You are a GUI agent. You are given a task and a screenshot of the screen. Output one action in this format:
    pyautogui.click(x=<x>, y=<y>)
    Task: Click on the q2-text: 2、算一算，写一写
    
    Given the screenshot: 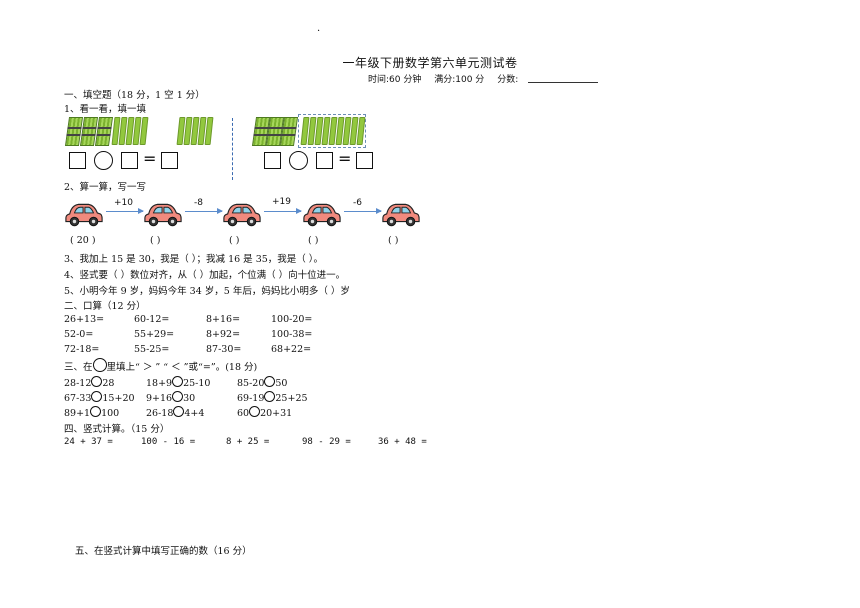 What is the action you would take?
    pyautogui.click(x=105, y=187)
    